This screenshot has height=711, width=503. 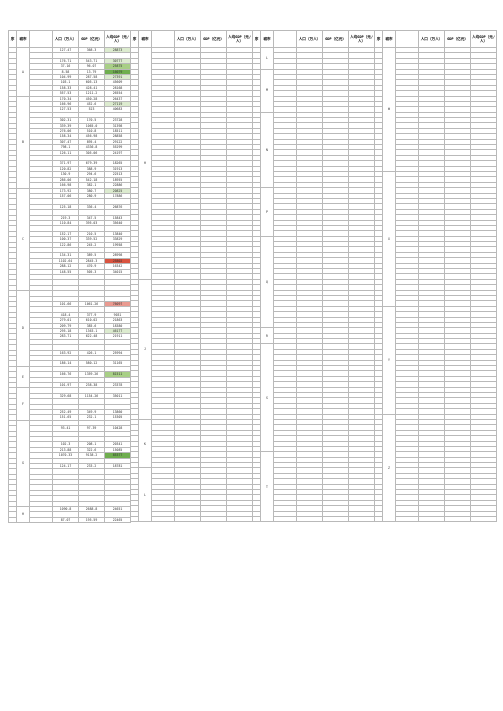 I want to click on letter-group-label: Z, so click(x=389, y=468).